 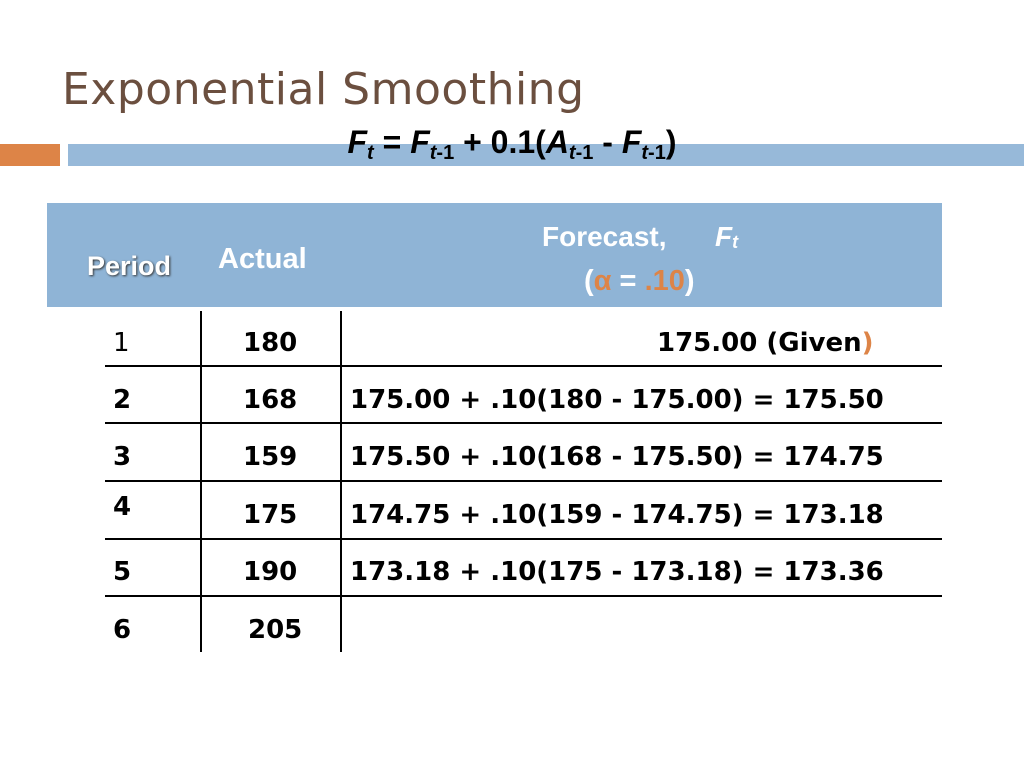 I want to click on row-5-actual: 190, so click(x=270, y=572).